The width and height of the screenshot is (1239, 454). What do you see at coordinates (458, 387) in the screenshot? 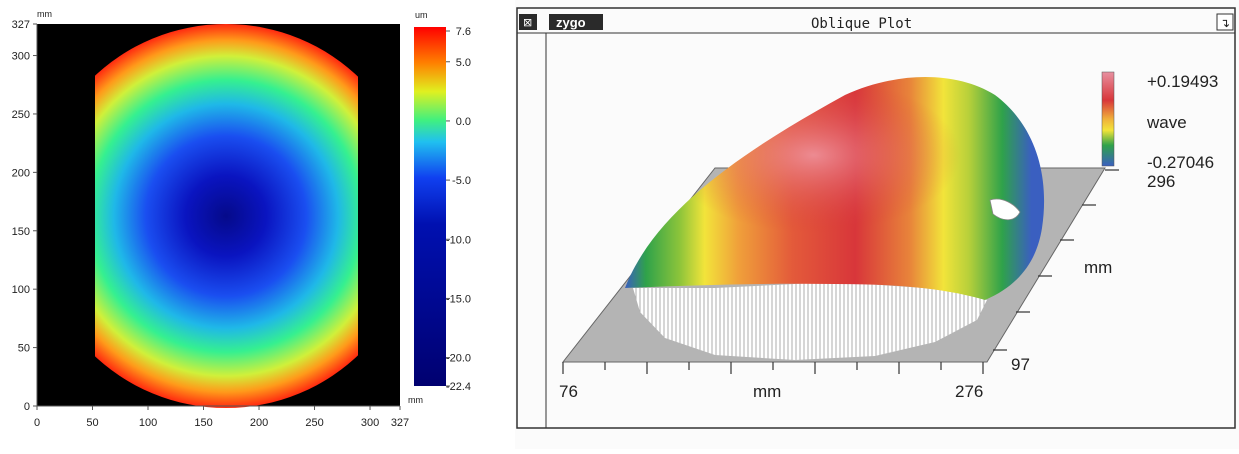
I see `colorbar-tick-label: -22.4` at bounding box center [458, 387].